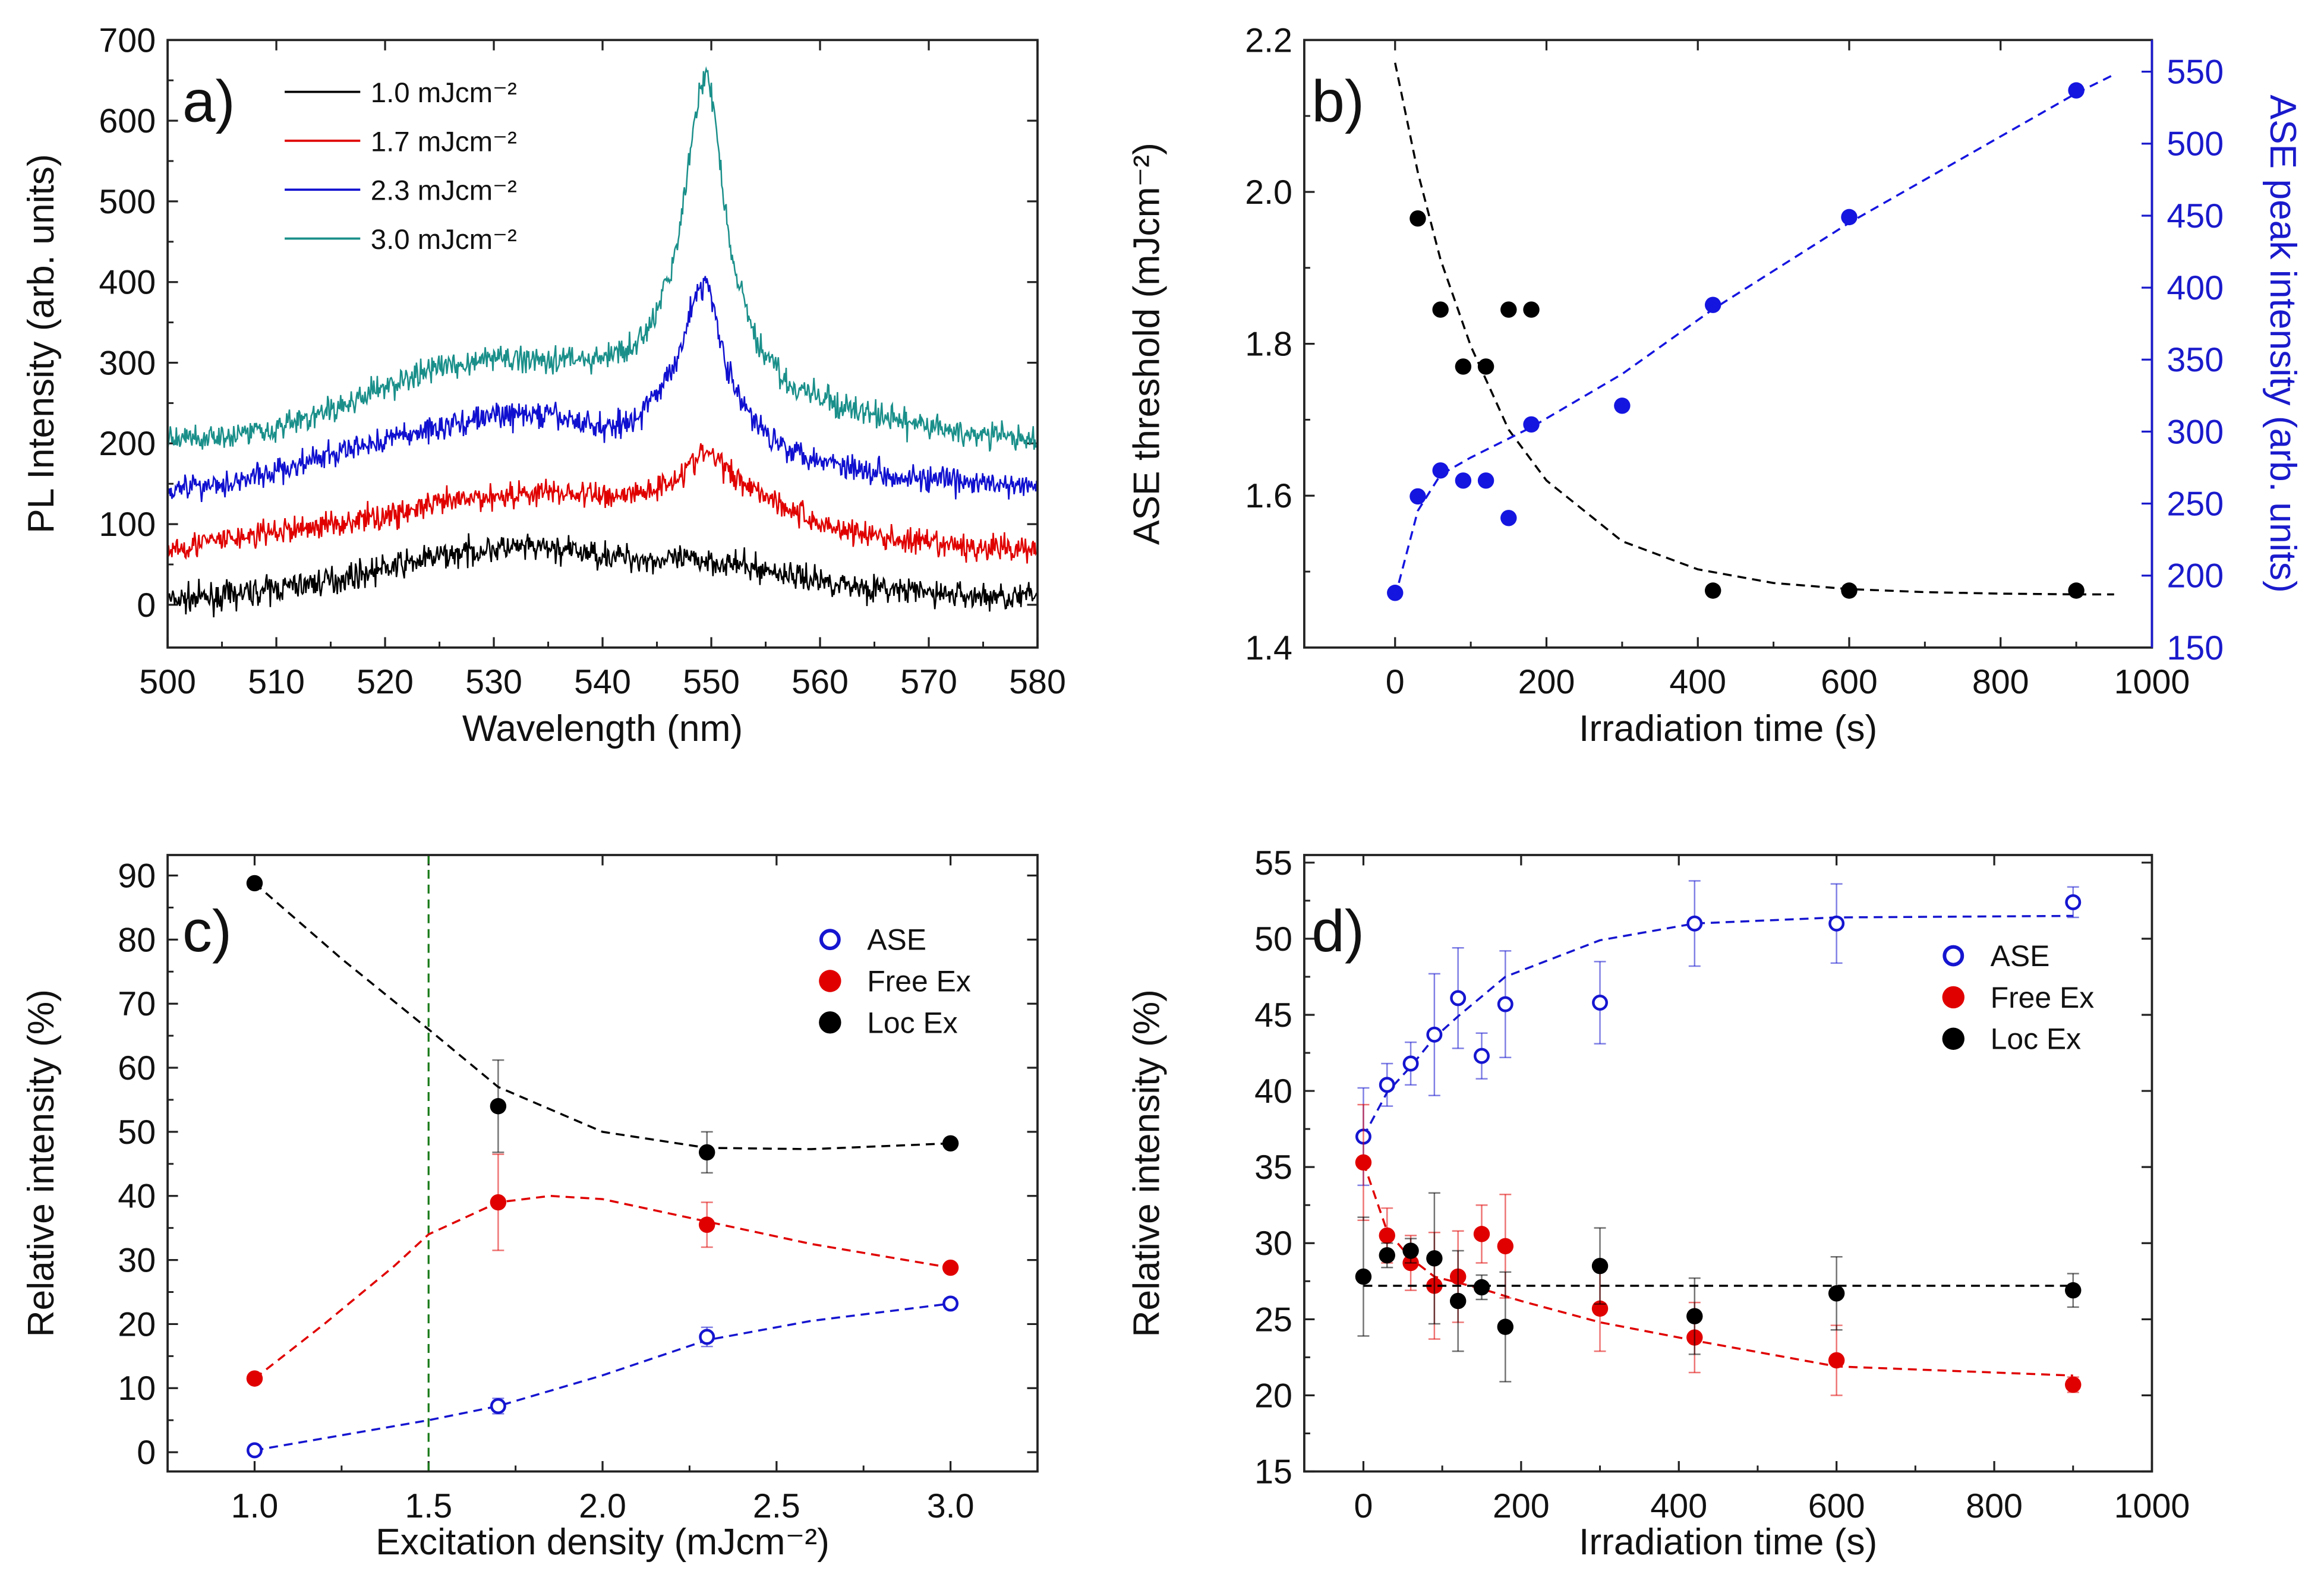 The height and width of the screenshot is (1590, 2324). I want to click on y-right-tick-label: 200, so click(2195, 576).